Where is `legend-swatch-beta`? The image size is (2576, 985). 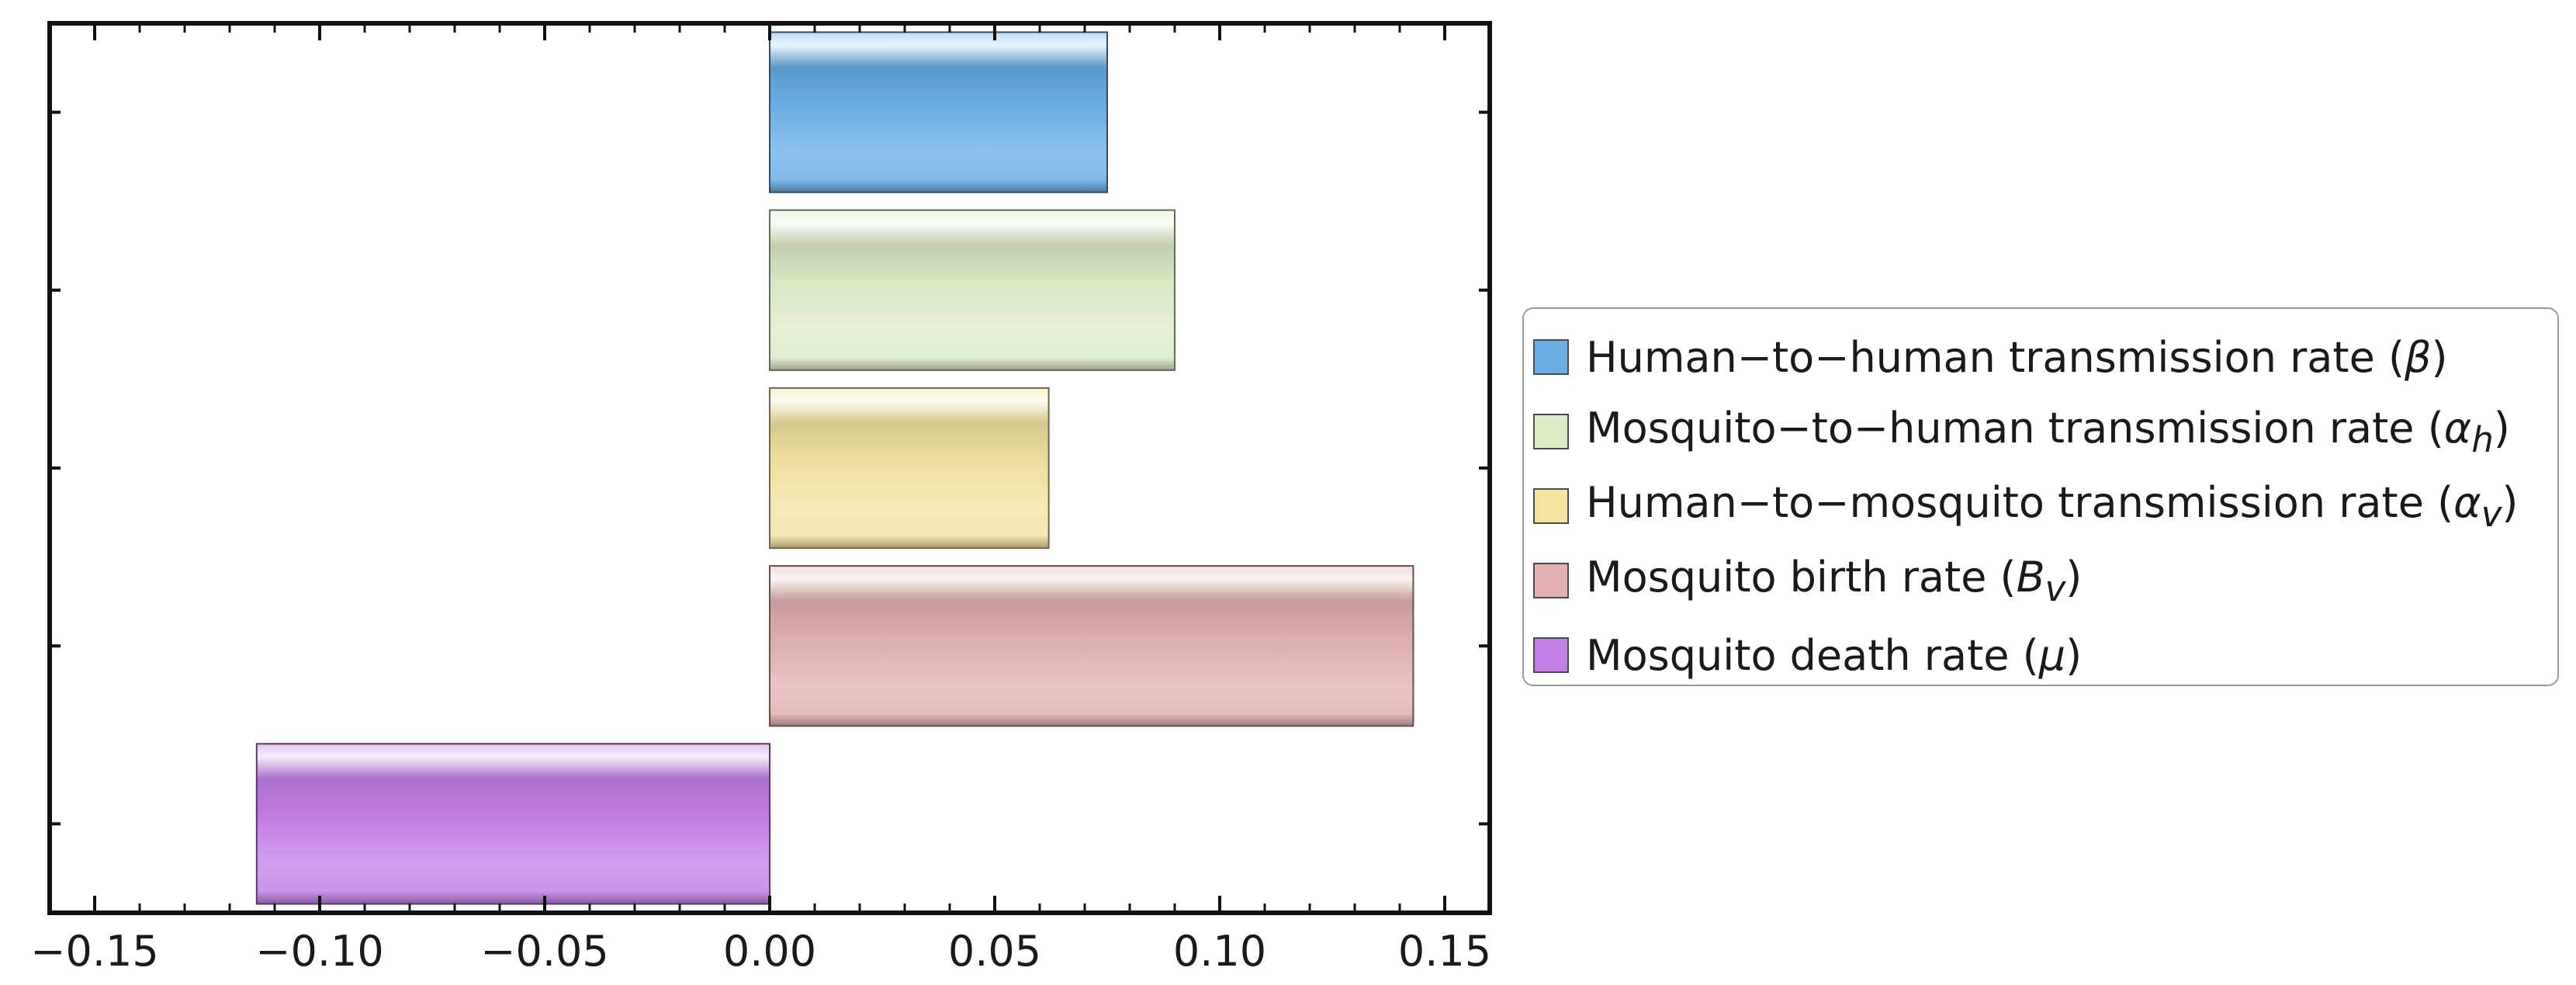 legend-swatch-beta is located at coordinates (1551, 357).